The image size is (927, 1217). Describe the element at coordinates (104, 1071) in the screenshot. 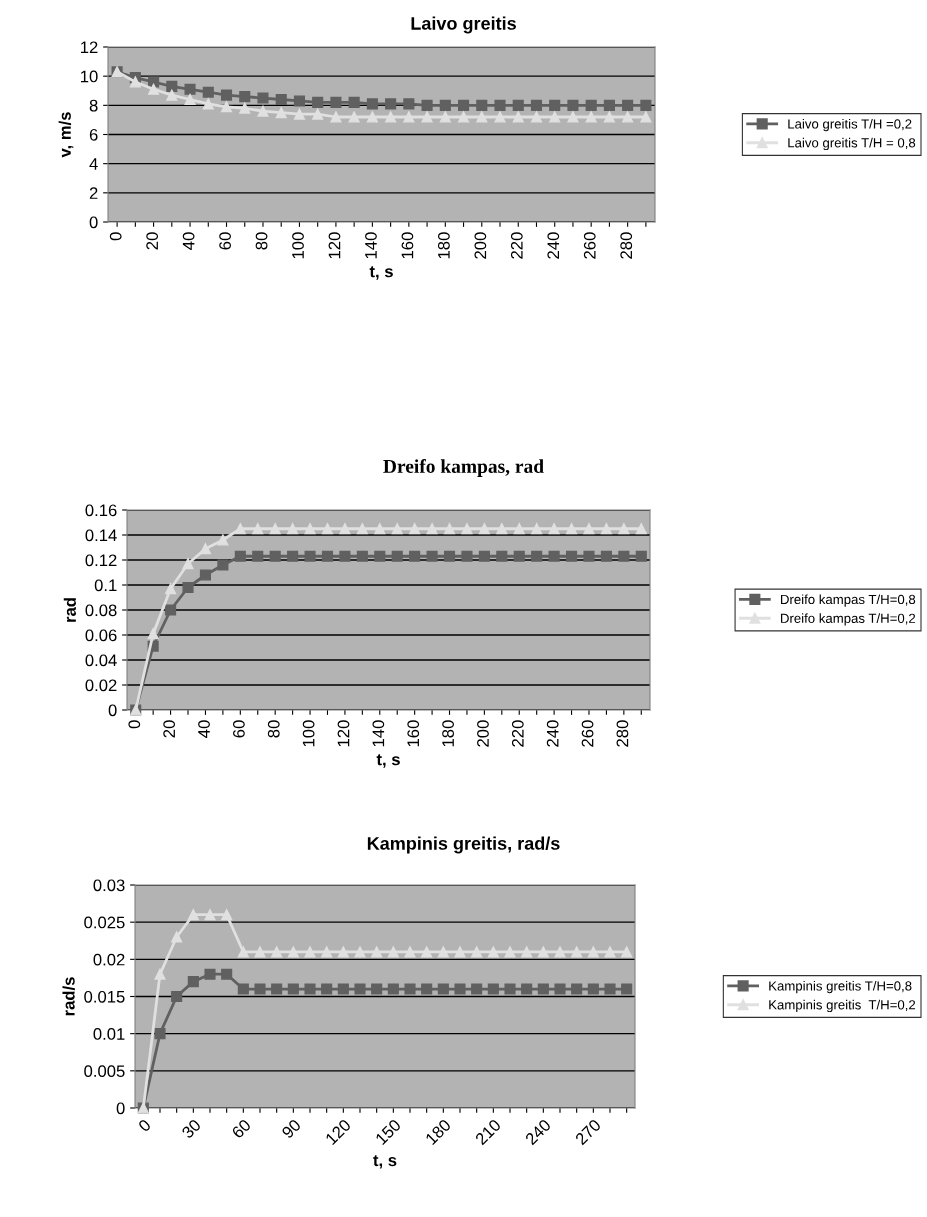

I see `y-tick-label: 0.005` at that location.